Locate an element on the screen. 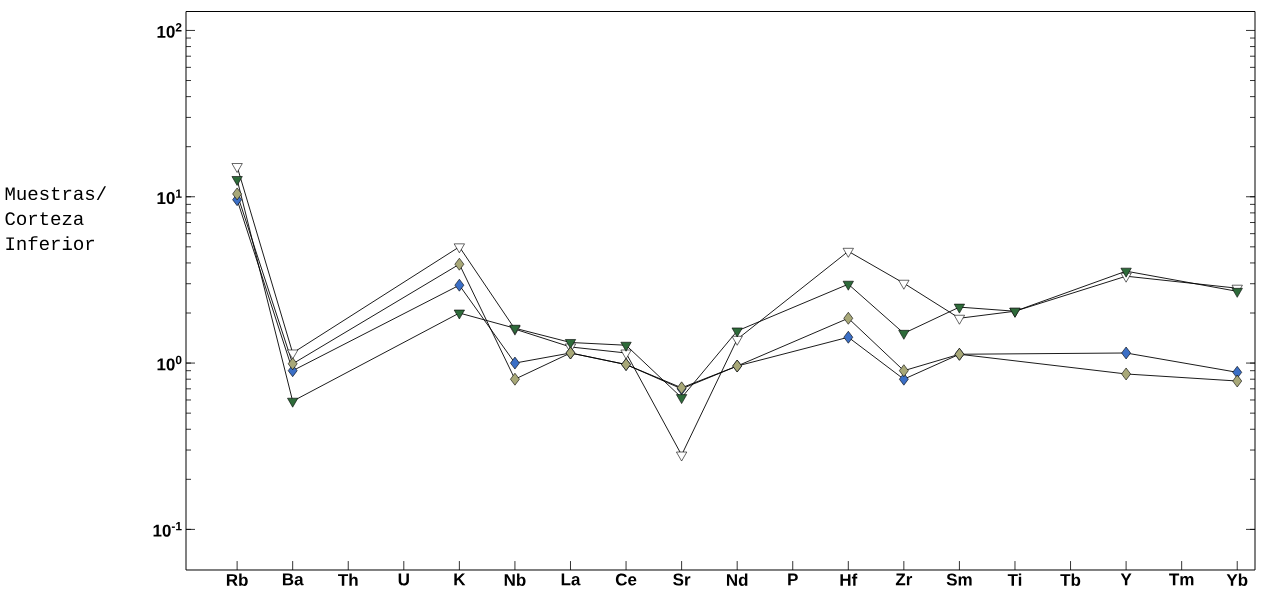 The width and height of the screenshot is (1269, 603). x-tick-label: K is located at coordinates (460, 579).